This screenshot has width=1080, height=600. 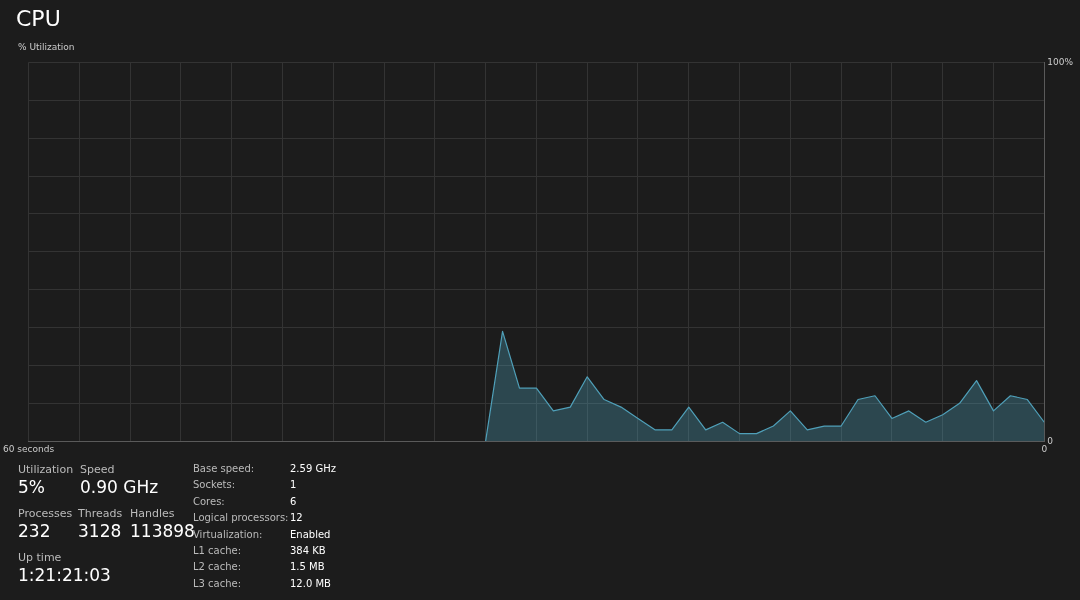 What do you see at coordinates (313, 468) in the screenshot?
I see `text: 2.59 GHz` at bounding box center [313, 468].